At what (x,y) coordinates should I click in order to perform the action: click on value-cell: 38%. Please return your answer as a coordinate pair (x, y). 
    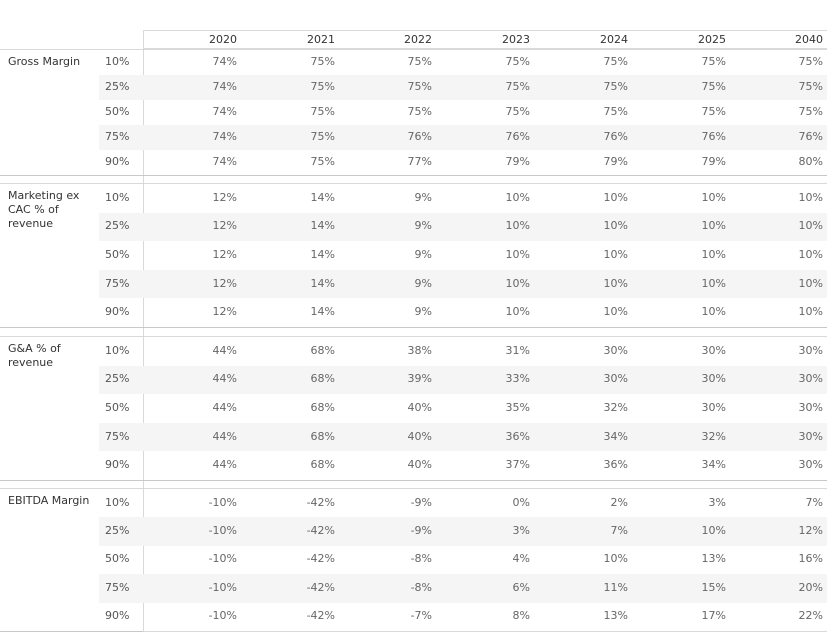
    Looking at the image, I should click on (419, 350).